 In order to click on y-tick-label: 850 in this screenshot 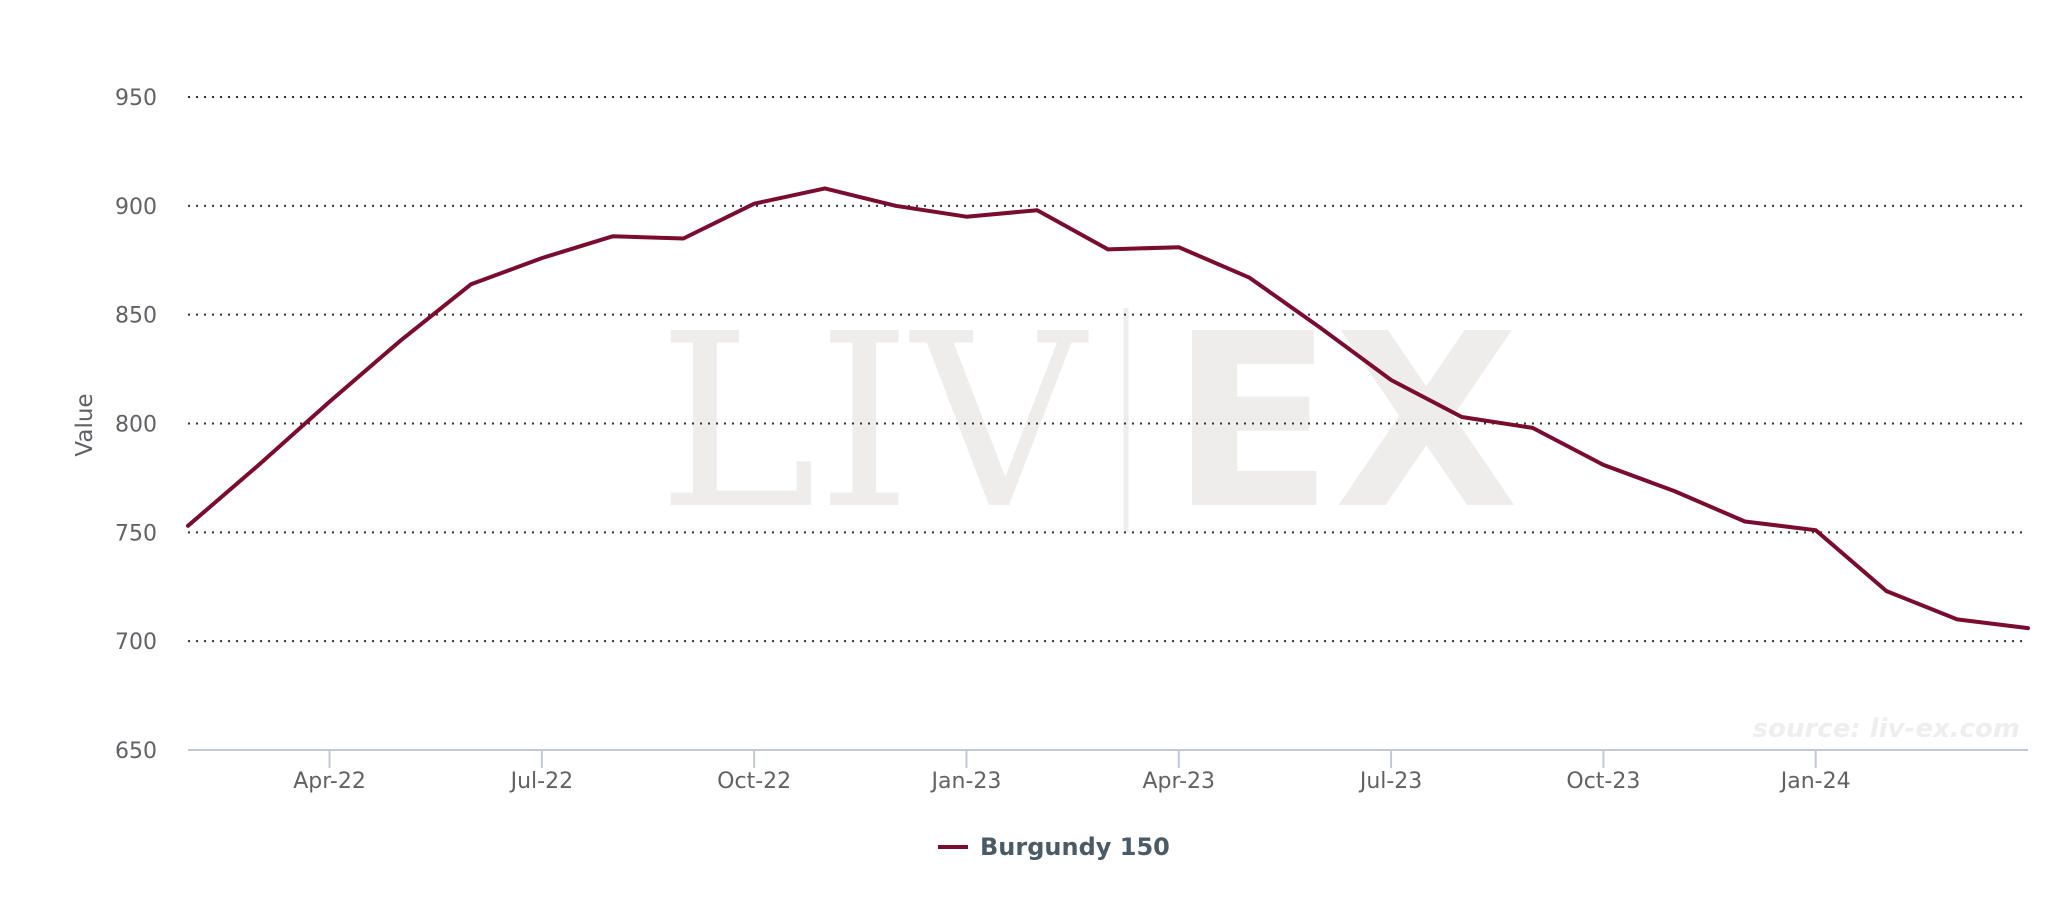, I will do `click(136, 316)`.